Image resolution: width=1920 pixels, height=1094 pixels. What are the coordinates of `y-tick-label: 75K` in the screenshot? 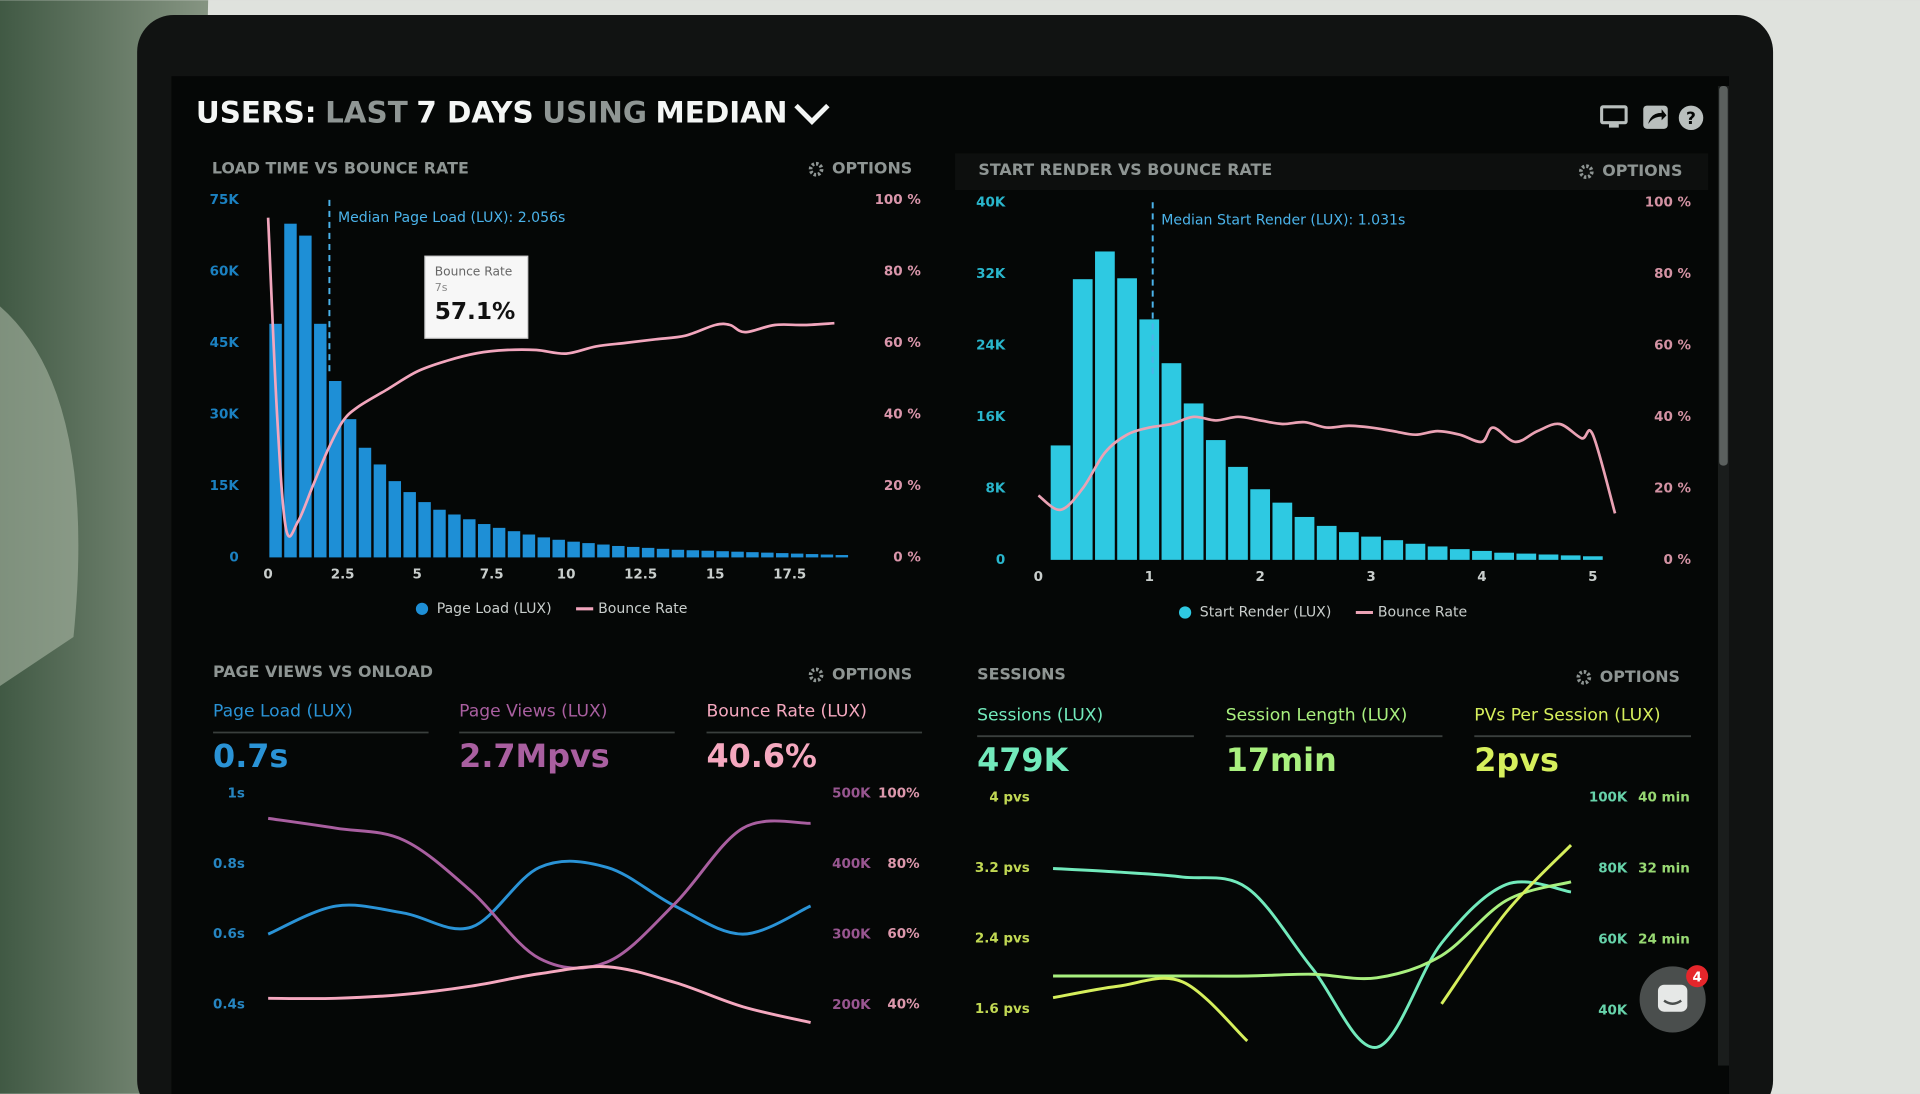 It's located at (225, 200).